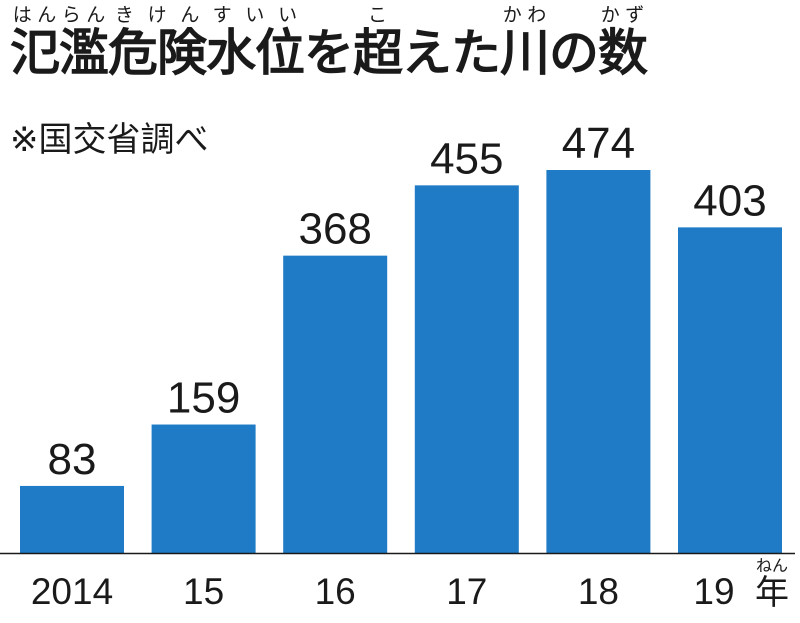 Image resolution: width=800 pixels, height=623 pixels. I want to click on source-note: ※国交省調べ, so click(109, 140).